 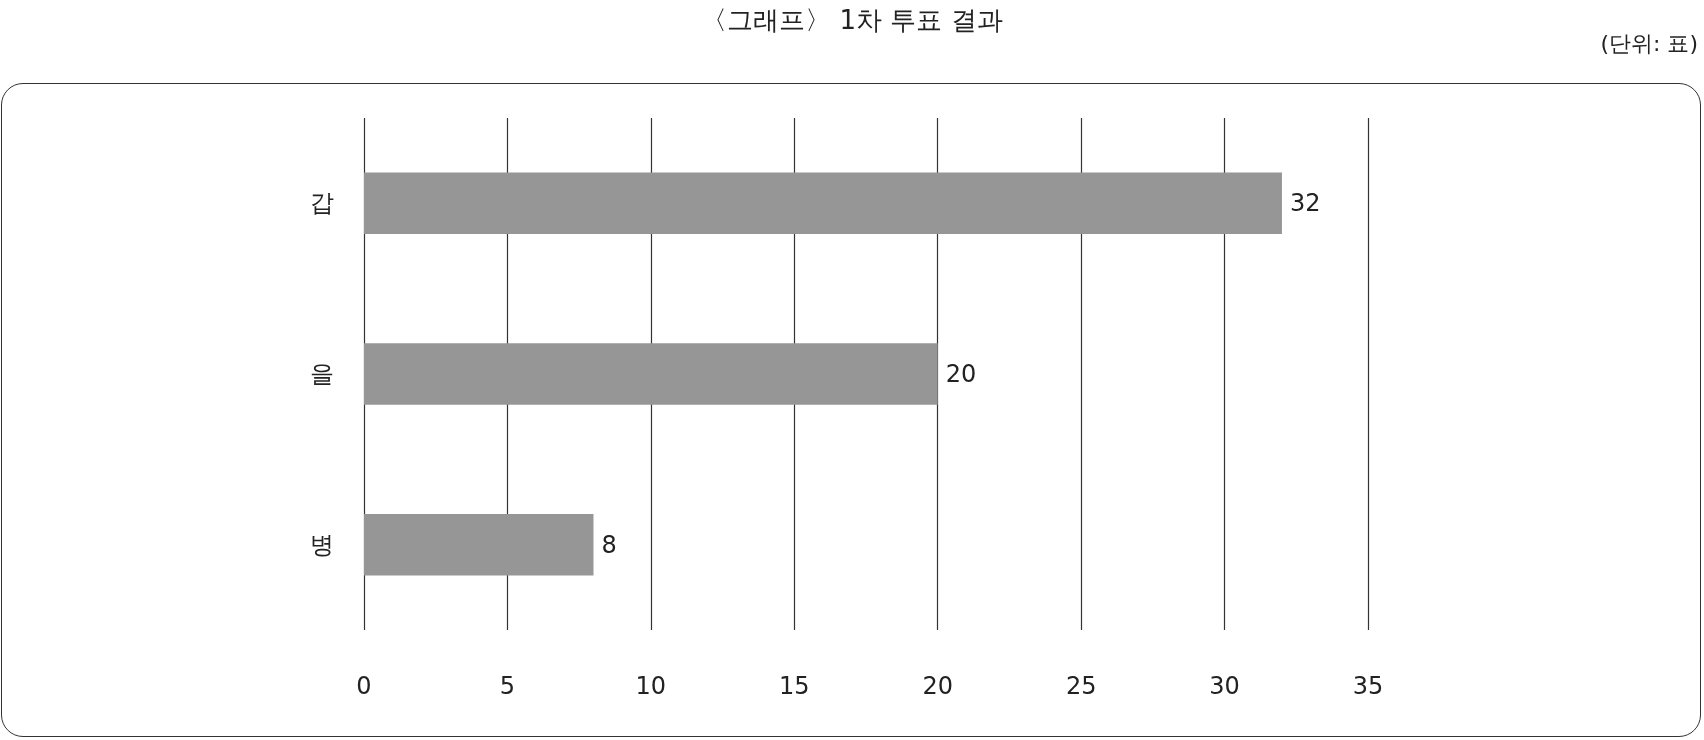 I want to click on data-label: 32, so click(x=1305, y=203).